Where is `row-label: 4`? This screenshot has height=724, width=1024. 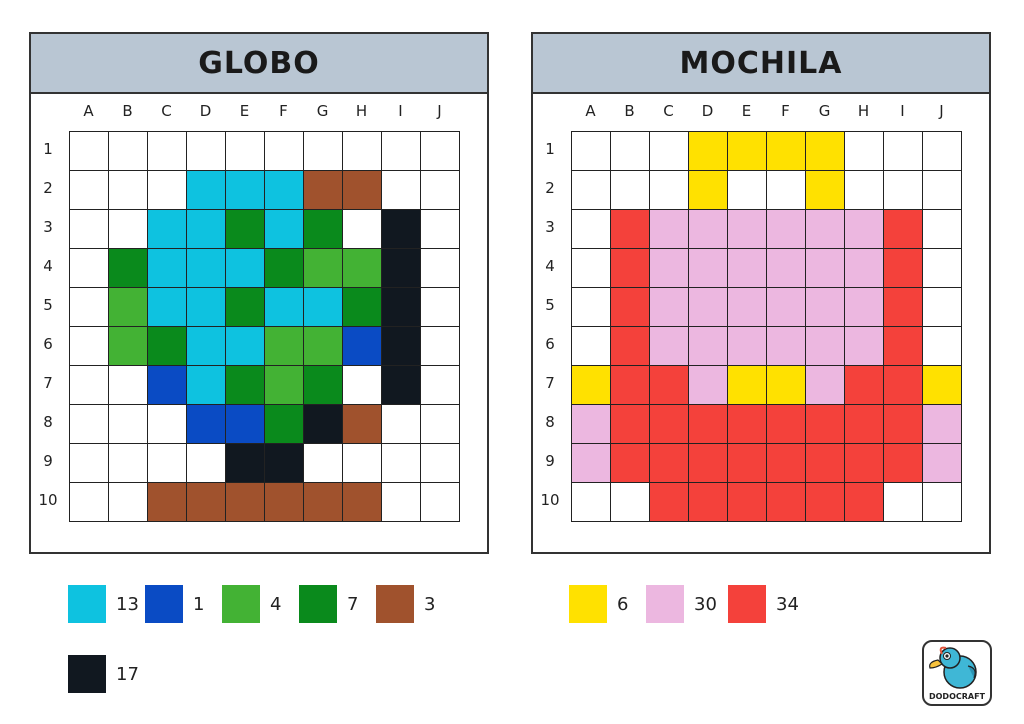
row-label: 4 is located at coordinates (550, 266).